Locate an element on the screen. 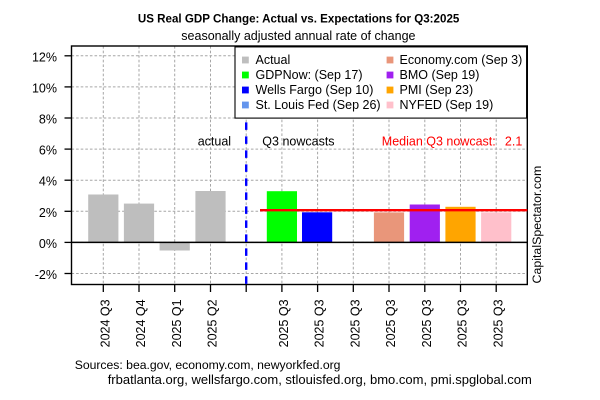 The height and width of the screenshot is (400, 600). svg-text: 2024 Q3 is located at coordinates (105, 323).